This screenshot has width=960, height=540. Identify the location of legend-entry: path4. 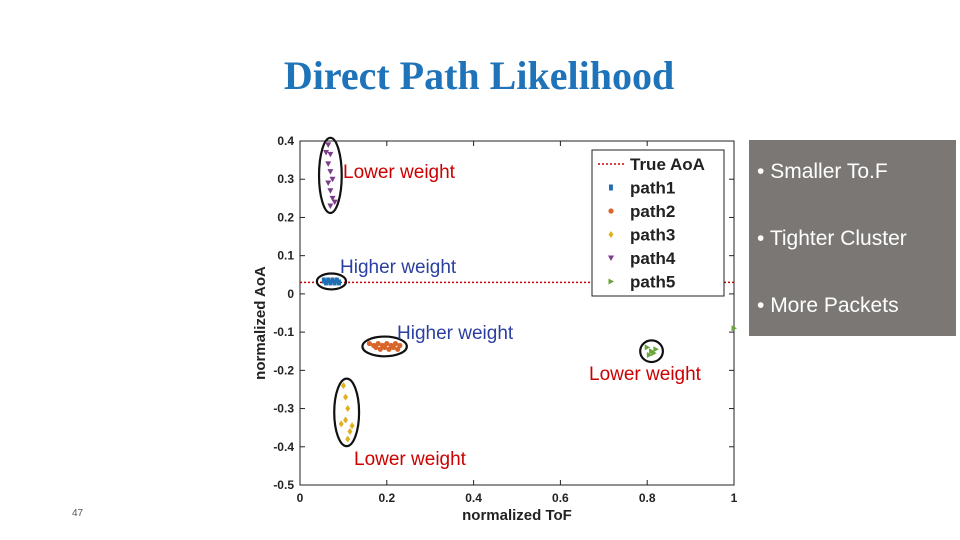
(653, 258).